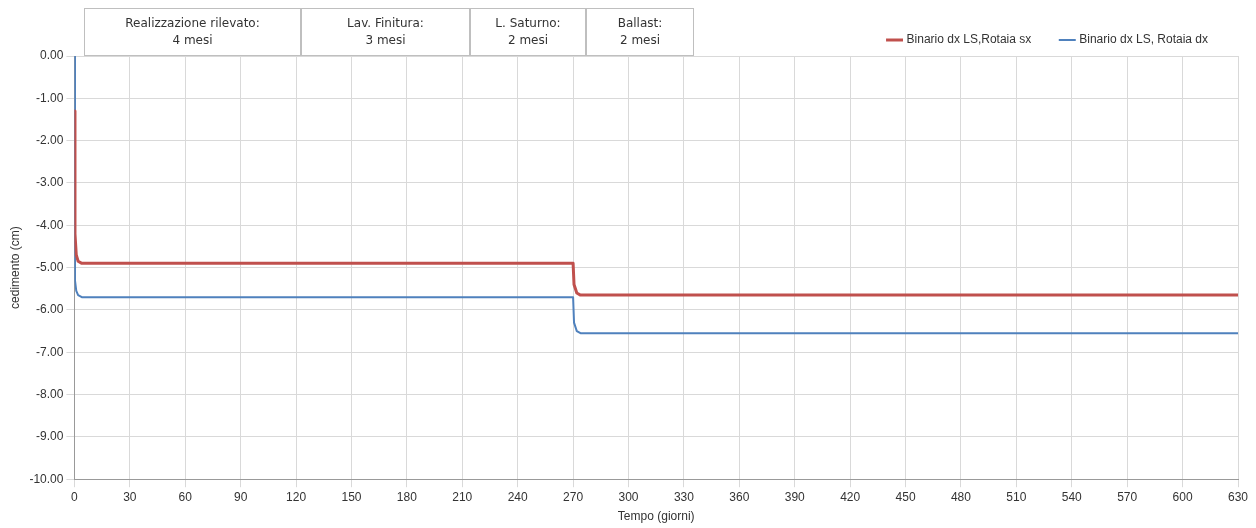  I want to click on y-tick-label: -3.00, so click(50, 182).